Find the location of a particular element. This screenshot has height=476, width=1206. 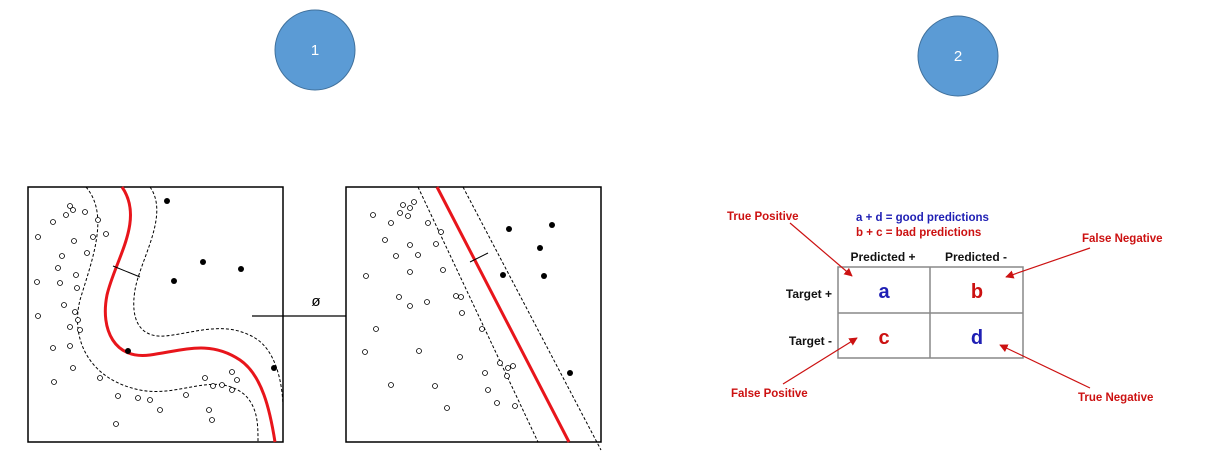

feature-margin-inner is located at coordinates (478, 314).